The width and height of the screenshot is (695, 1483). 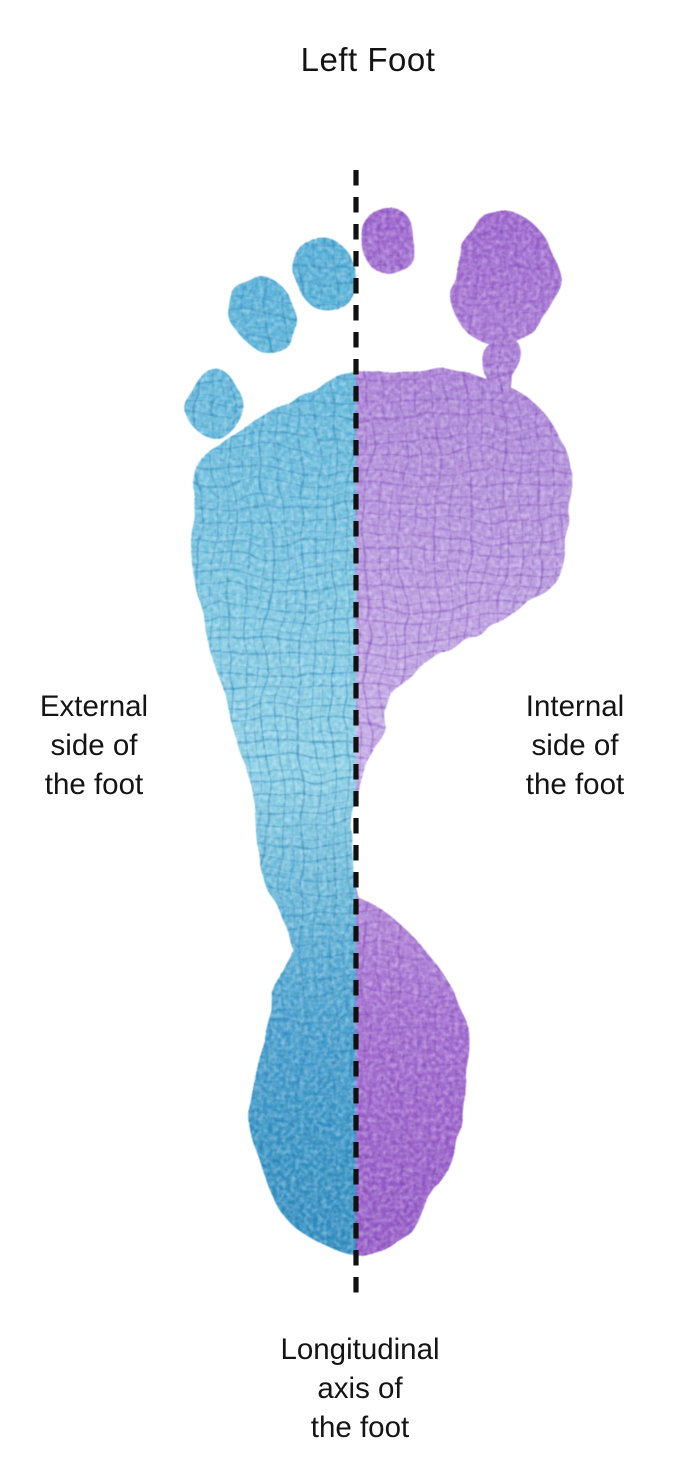 I want to click on external-side-label: External side of the foot, so click(x=94, y=745).